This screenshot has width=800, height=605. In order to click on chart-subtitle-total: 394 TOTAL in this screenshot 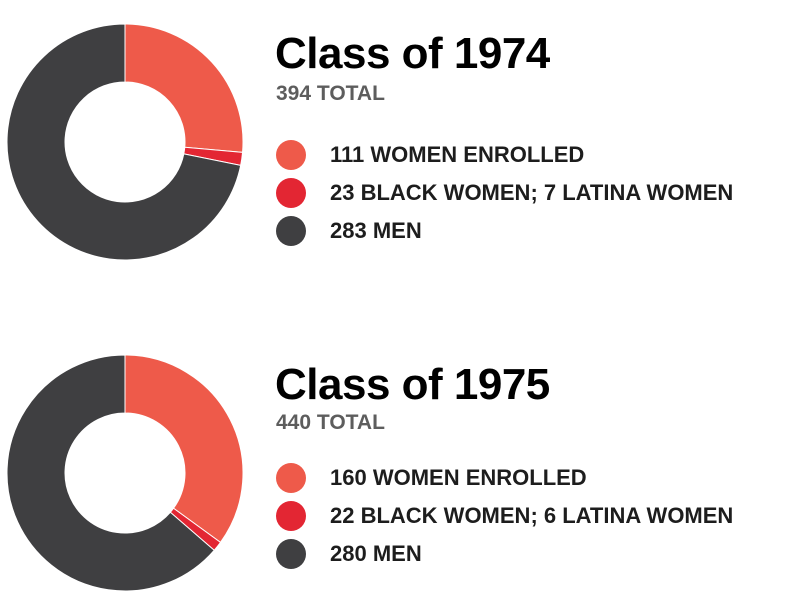, I will do `click(330, 93)`.